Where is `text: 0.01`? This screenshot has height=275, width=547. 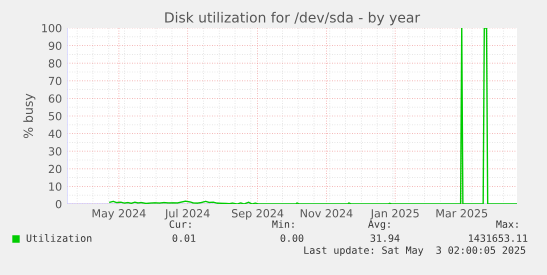
text: 0.01 is located at coordinates (184, 238).